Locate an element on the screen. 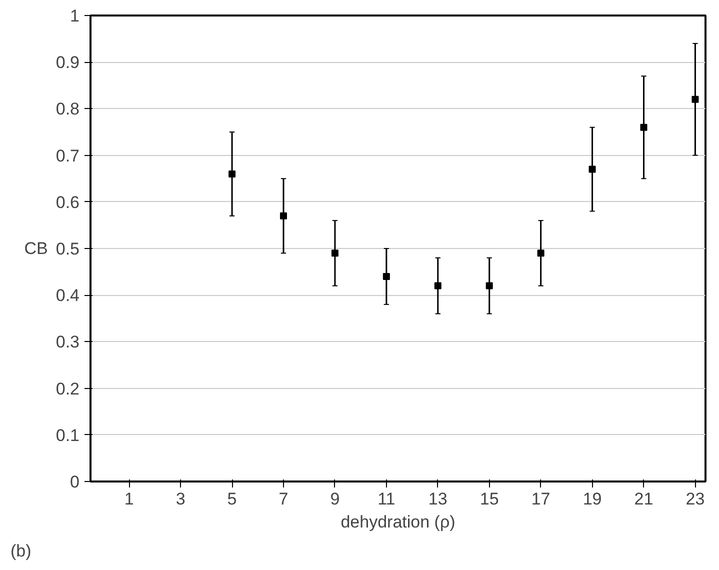 The height and width of the screenshot is (570, 719). x-tick-label: 7 is located at coordinates (283, 499).